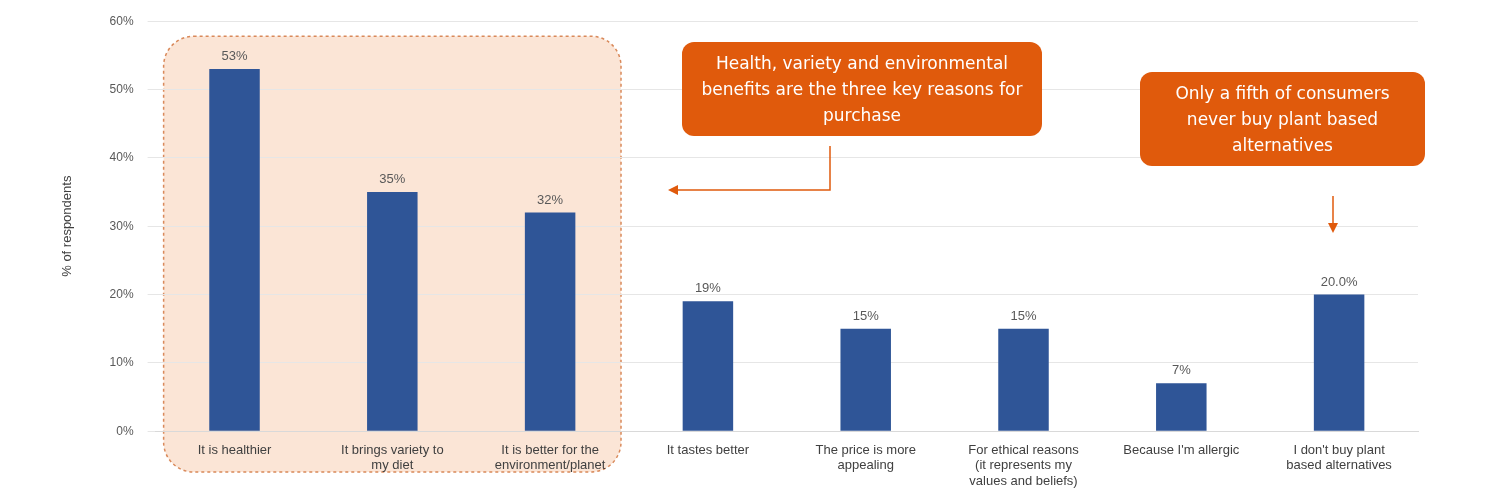 Image resolution: width=1488 pixels, height=502 pixels. What do you see at coordinates (121, 157) in the screenshot?
I see `y-tick-label: 40%` at bounding box center [121, 157].